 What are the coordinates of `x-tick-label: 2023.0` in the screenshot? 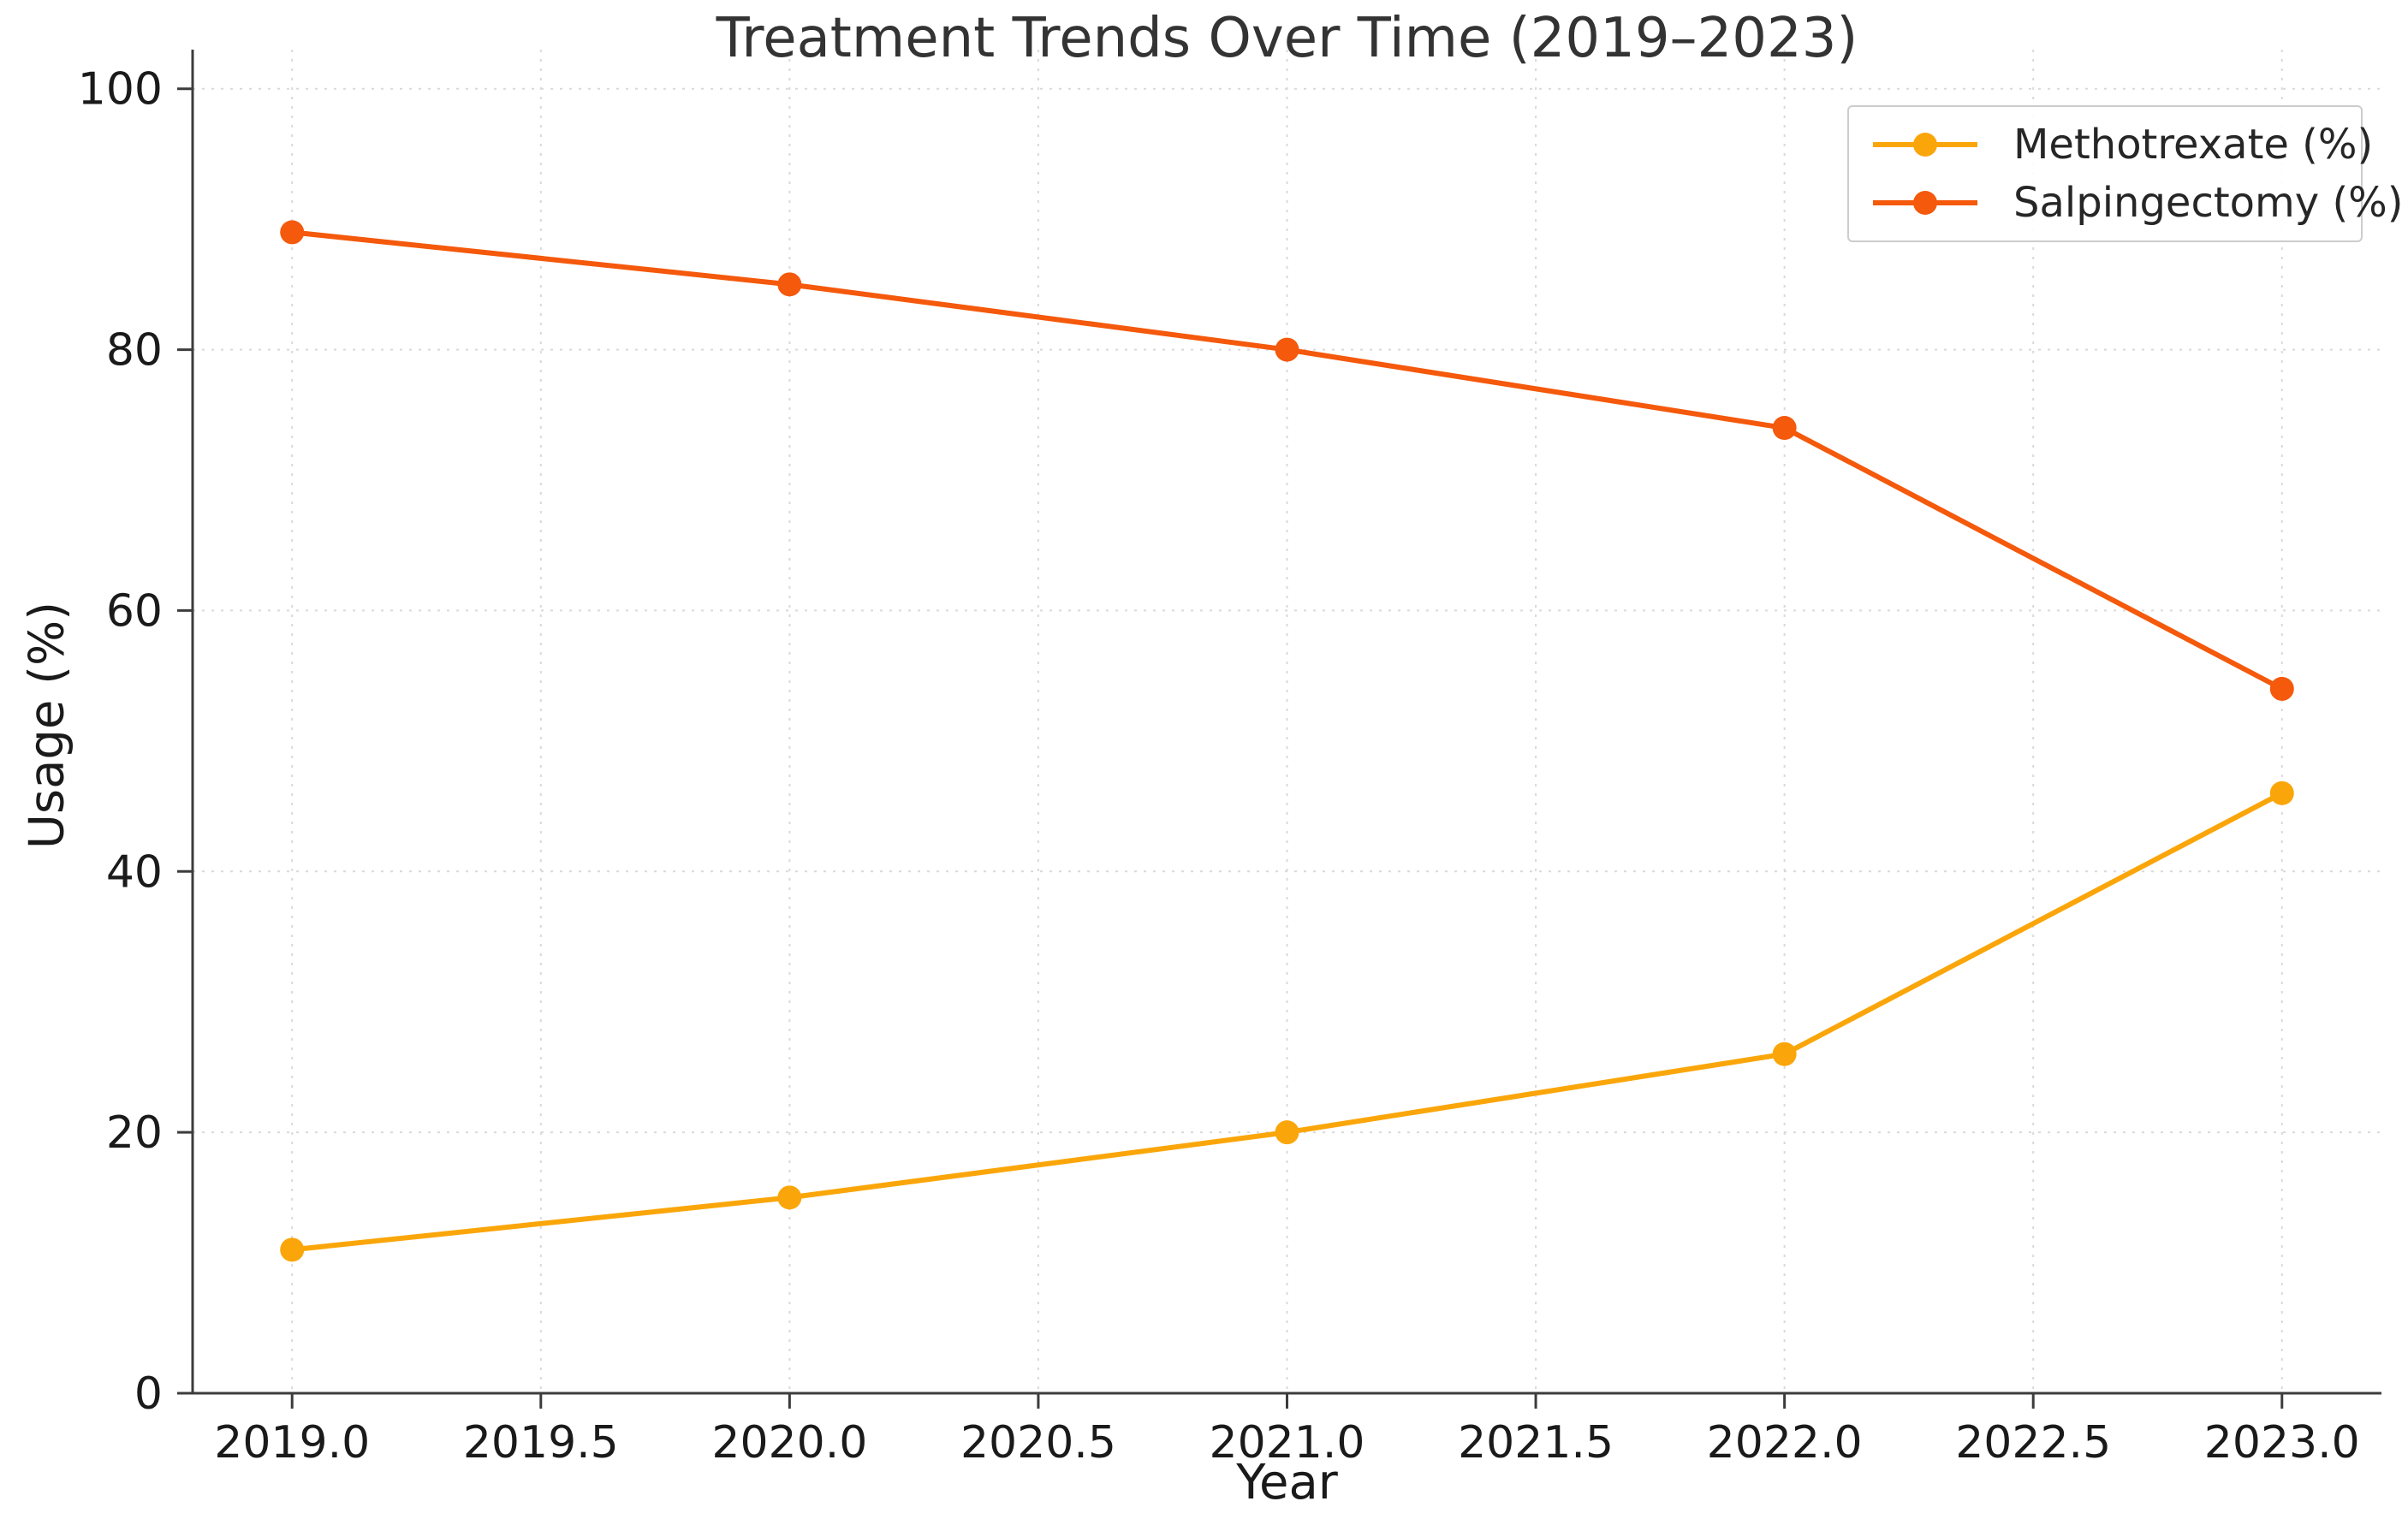 It's located at (2282, 1443).